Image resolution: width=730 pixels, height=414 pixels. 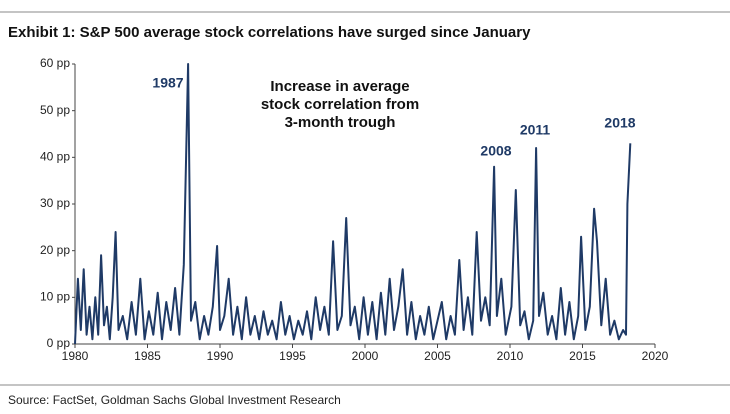 What do you see at coordinates (292, 356) in the screenshot?
I see `x-tick-label: 1995` at bounding box center [292, 356].